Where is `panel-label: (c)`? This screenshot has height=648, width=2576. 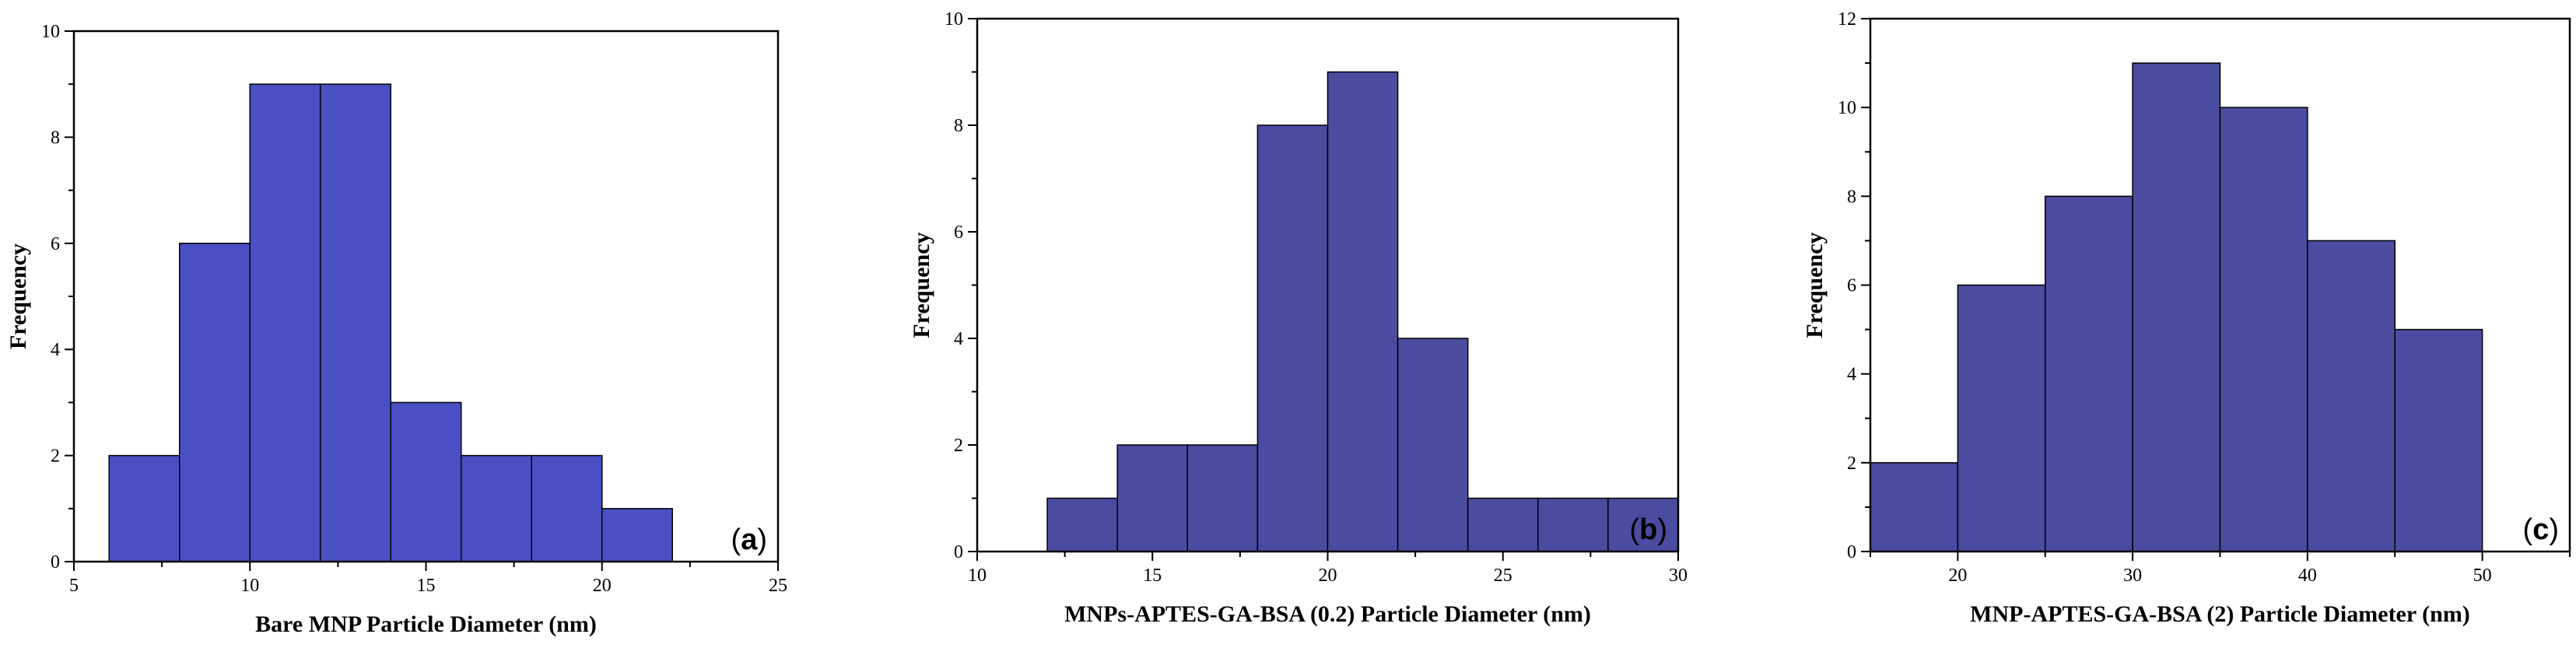
panel-label: (c) is located at coordinates (2541, 529).